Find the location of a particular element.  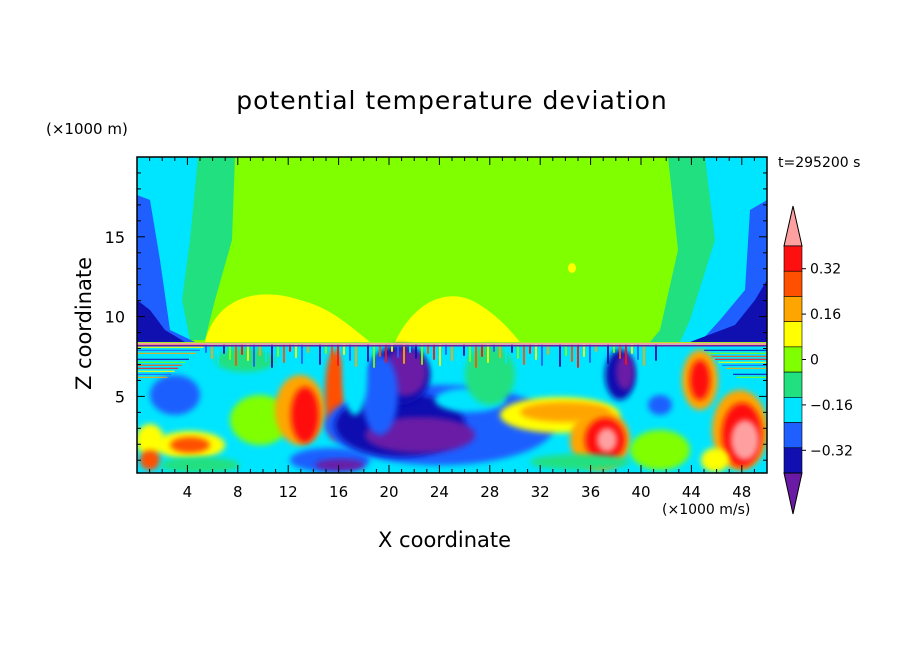

colorbar-label: 0 is located at coordinates (814, 361).